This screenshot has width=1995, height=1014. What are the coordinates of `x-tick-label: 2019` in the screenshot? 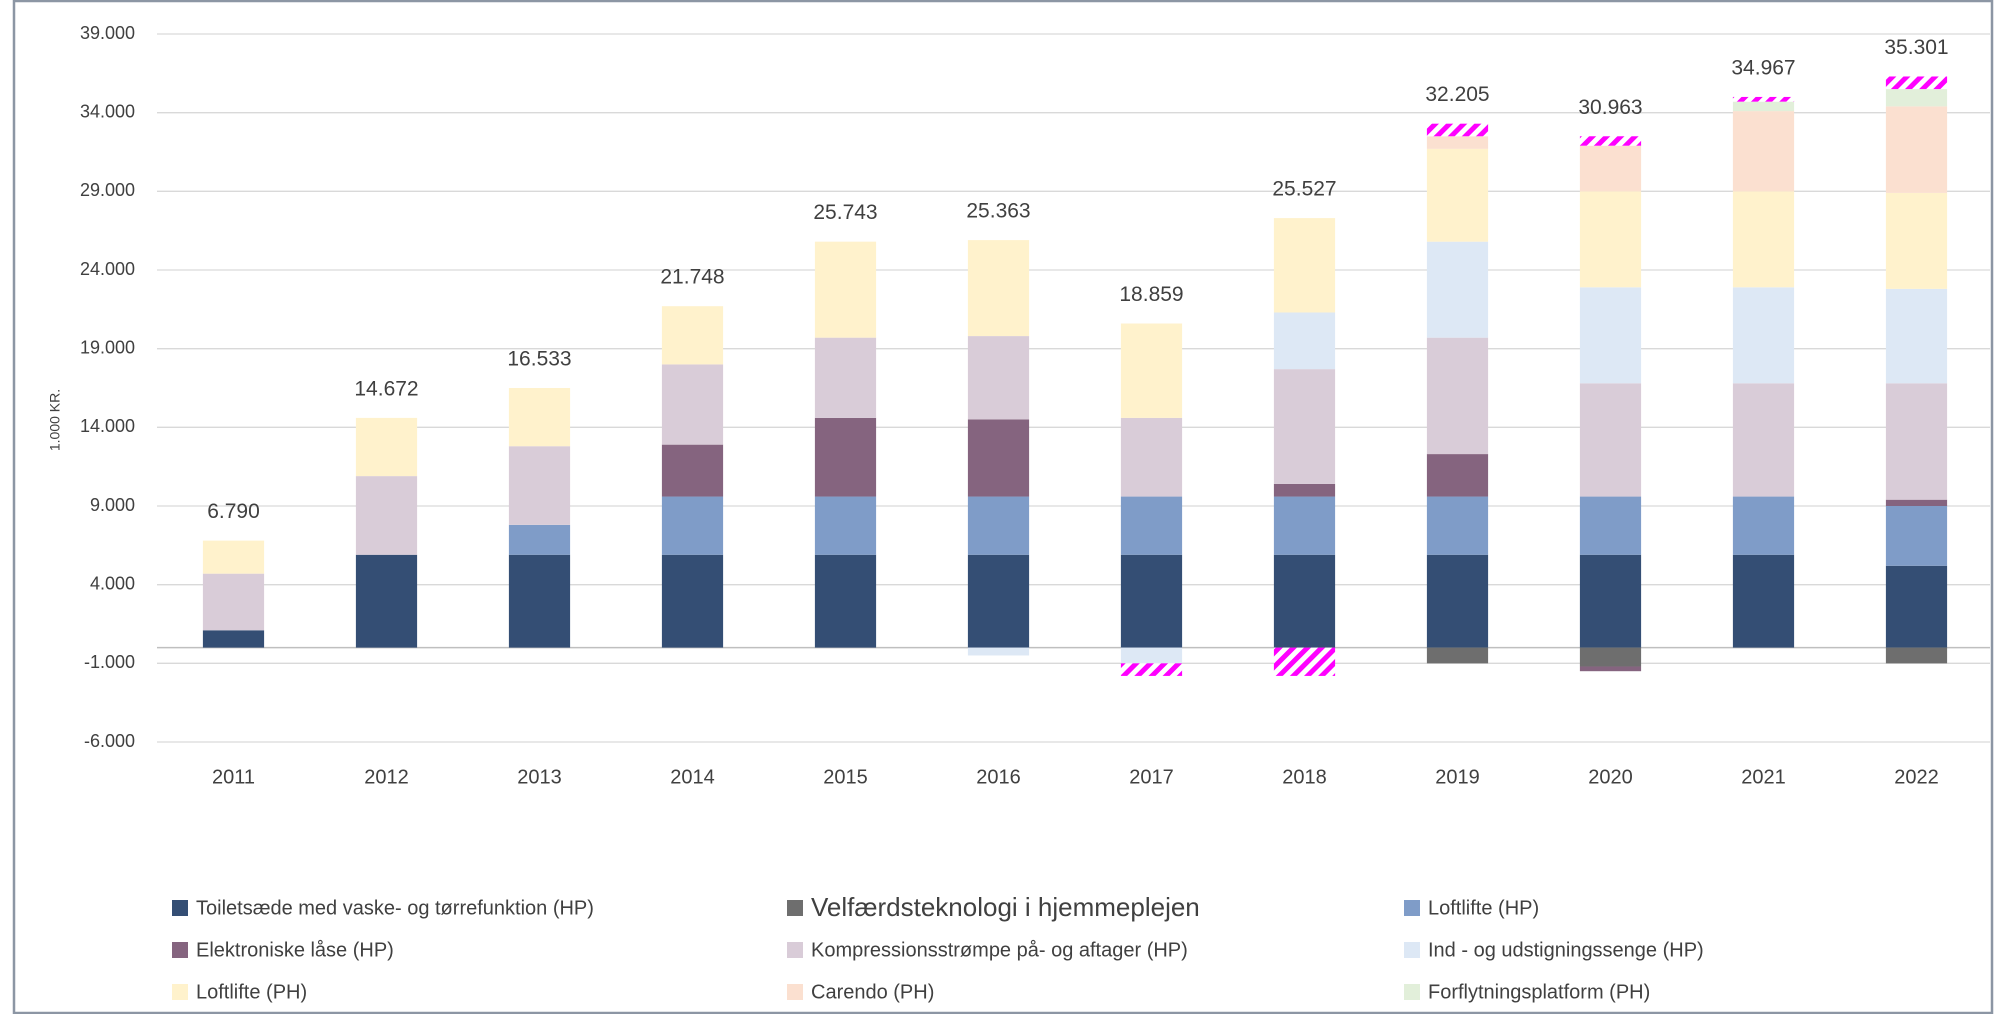 It's located at (1457, 777).